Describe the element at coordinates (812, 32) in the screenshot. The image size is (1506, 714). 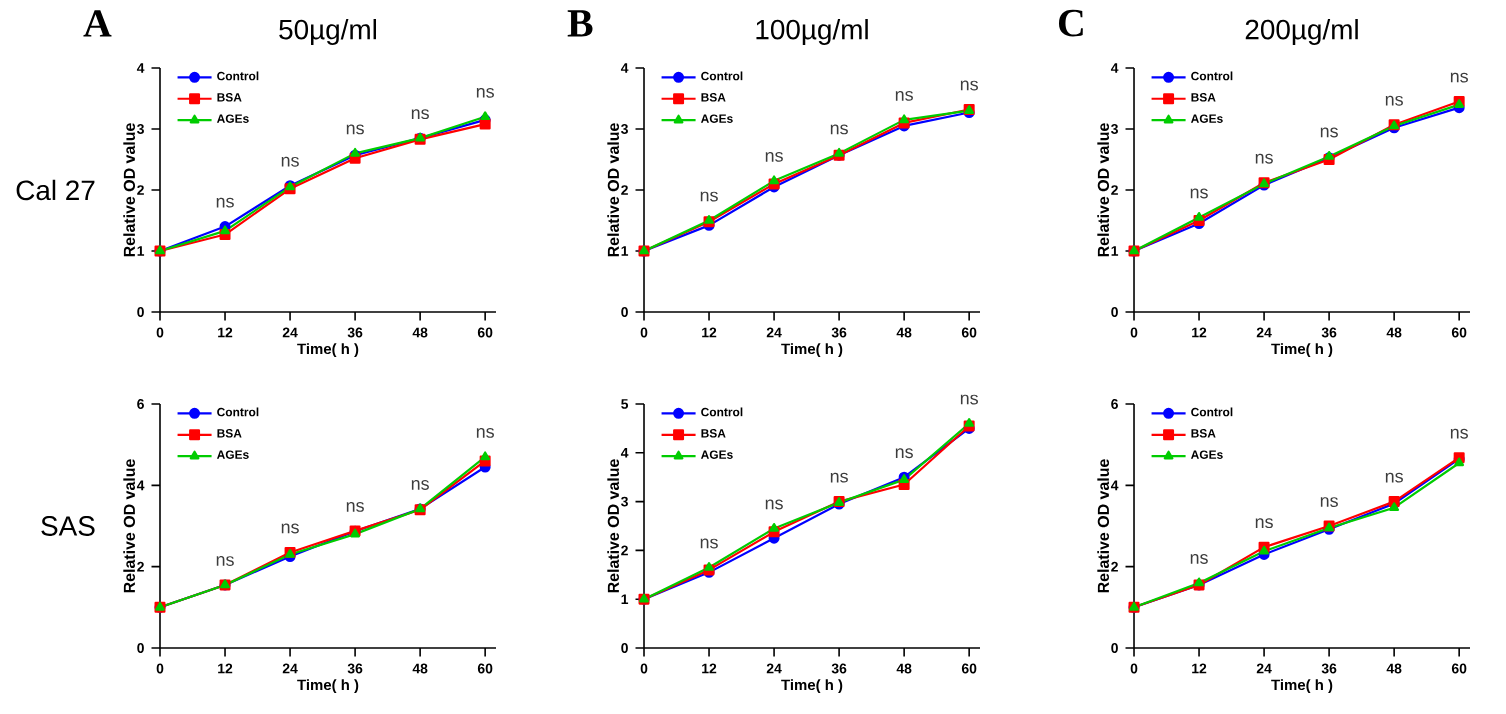
I see `chart-title: 100µg/ml` at that location.